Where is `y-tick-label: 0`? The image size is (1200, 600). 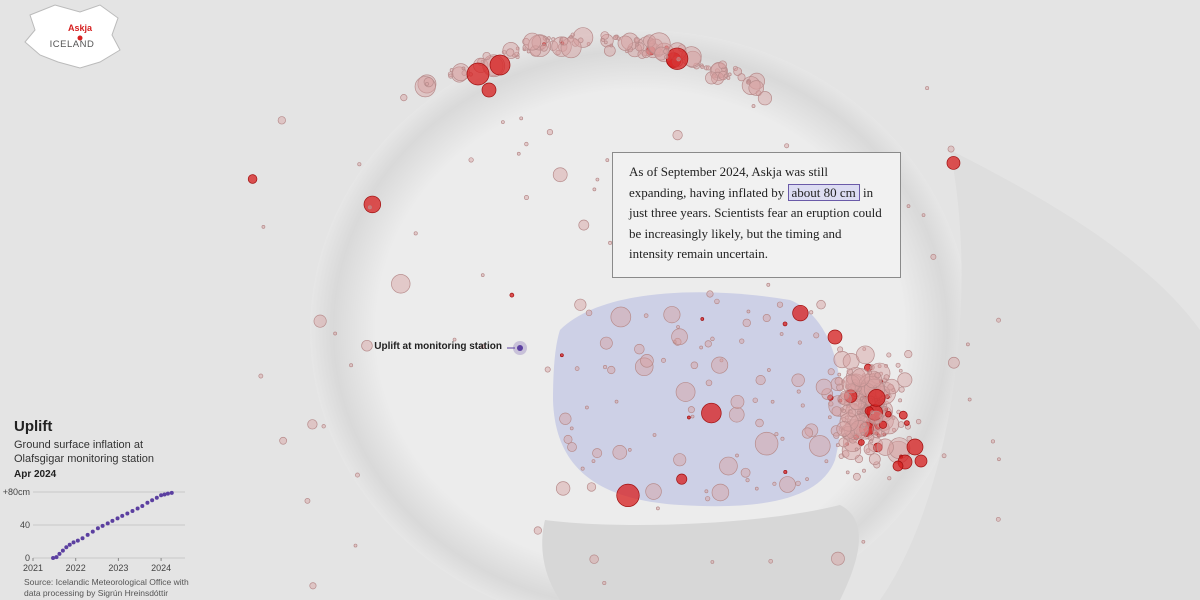
y-tick-label: 0 is located at coordinates (27, 558).